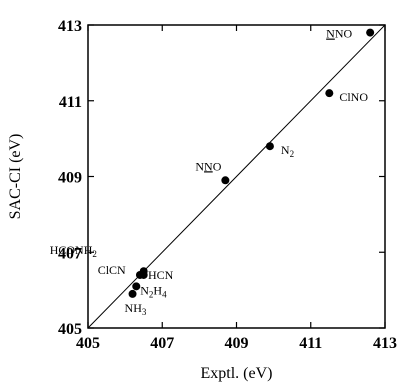 The width and height of the screenshot is (398, 385). I want to click on label-text: ClNO, so click(353, 97).